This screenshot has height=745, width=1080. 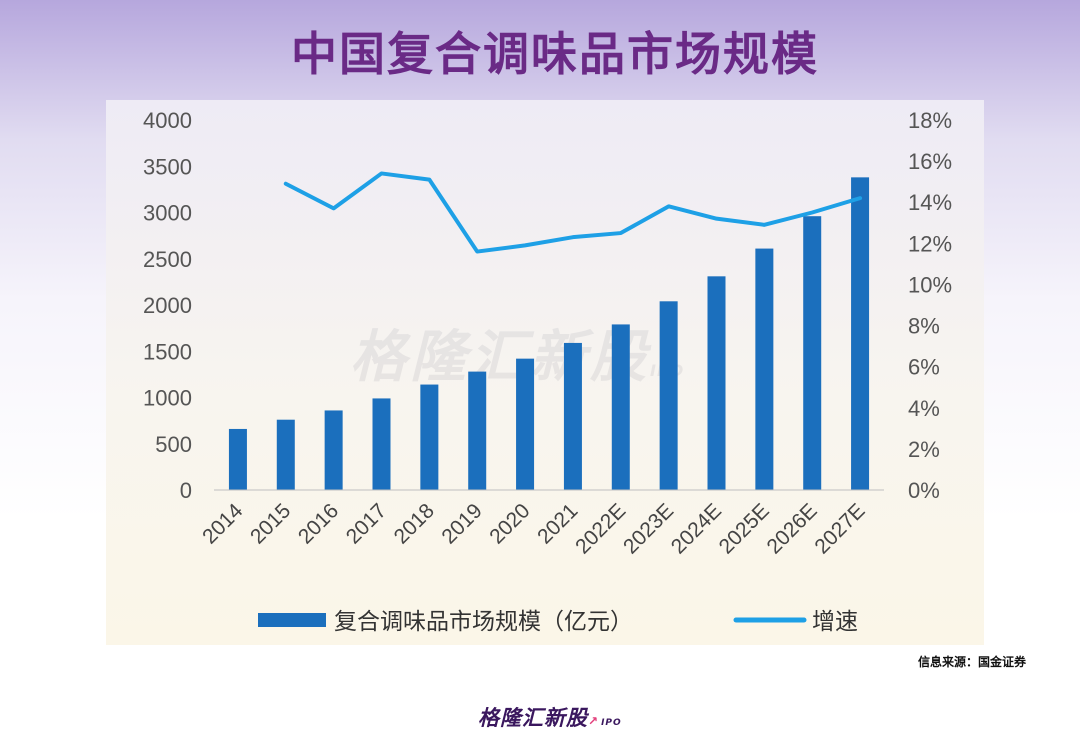 What do you see at coordinates (167, 120) in the screenshot?
I see `y-left-tick-label: 4000` at bounding box center [167, 120].